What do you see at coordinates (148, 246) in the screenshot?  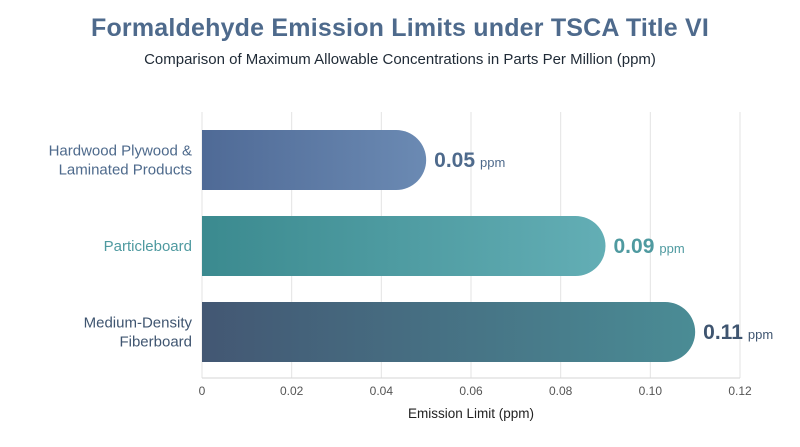 I see `category-label: Particleboard` at bounding box center [148, 246].